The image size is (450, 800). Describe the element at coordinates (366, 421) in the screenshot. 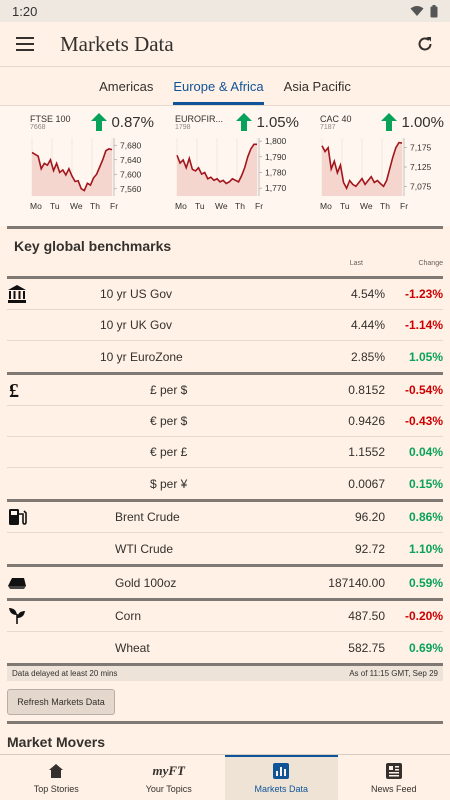

I see `benchmark-last: 0.9426` at that location.